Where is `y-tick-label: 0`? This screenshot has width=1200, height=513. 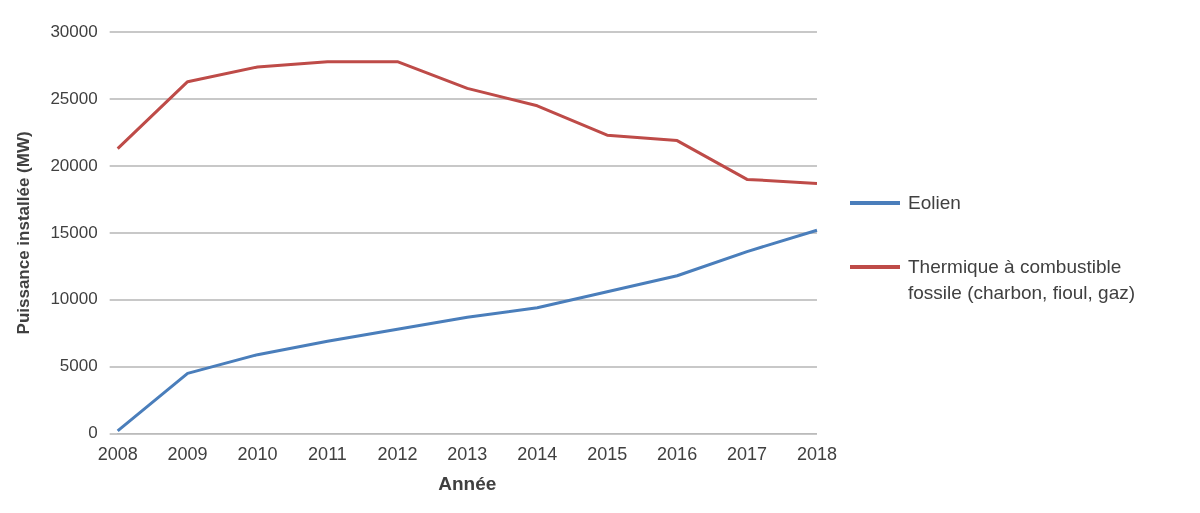 y-tick-label: 0 is located at coordinates (93, 433).